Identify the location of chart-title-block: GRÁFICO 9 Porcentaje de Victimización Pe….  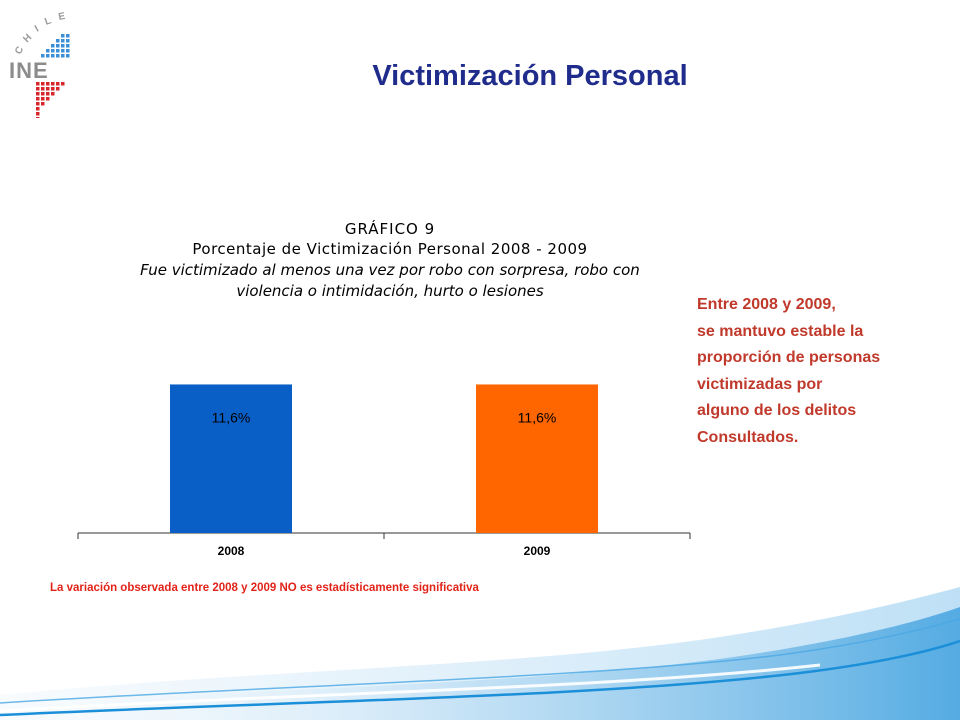
(390, 261).